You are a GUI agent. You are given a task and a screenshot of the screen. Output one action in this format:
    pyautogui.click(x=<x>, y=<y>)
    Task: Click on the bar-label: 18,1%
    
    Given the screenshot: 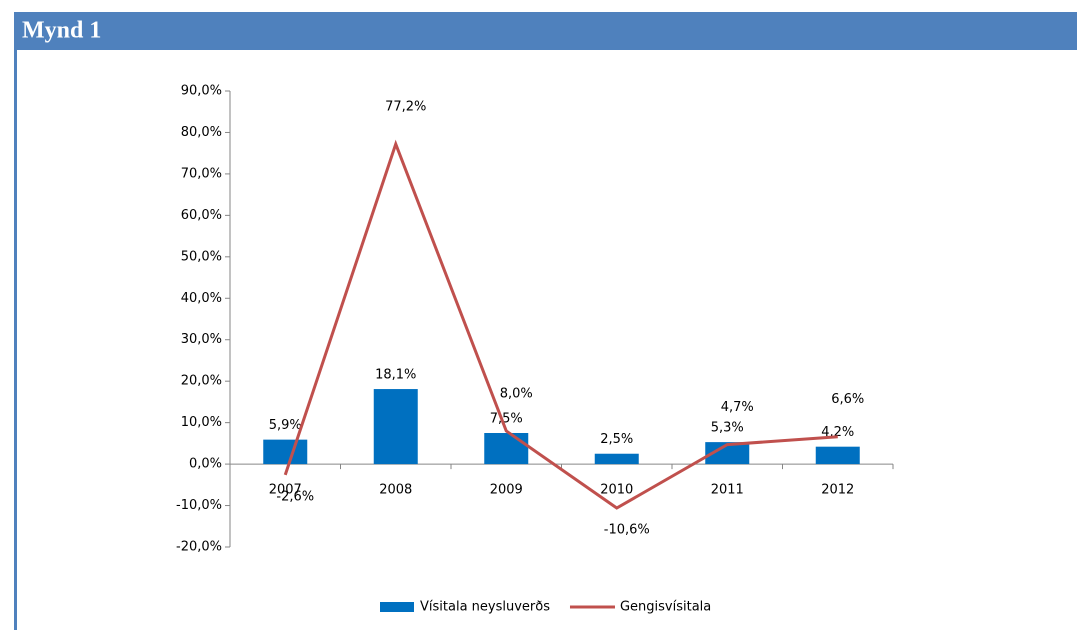 What is the action you would take?
    pyautogui.click(x=395, y=375)
    